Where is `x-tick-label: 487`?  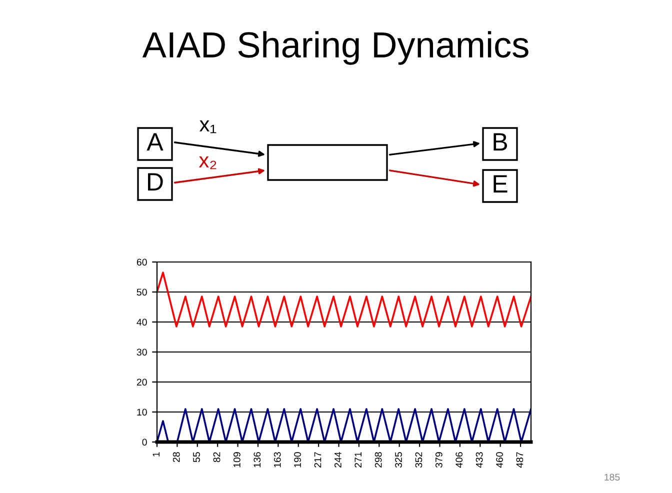 x-tick-label: 487 is located at coordinates (520, 460).